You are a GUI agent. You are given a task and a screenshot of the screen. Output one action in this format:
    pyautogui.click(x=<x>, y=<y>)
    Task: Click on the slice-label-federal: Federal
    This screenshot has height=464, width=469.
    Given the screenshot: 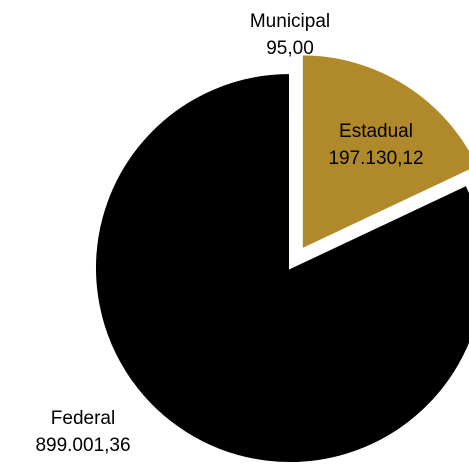 What is the action you would take?
    pyautogui.click(x=83, y=418)
    